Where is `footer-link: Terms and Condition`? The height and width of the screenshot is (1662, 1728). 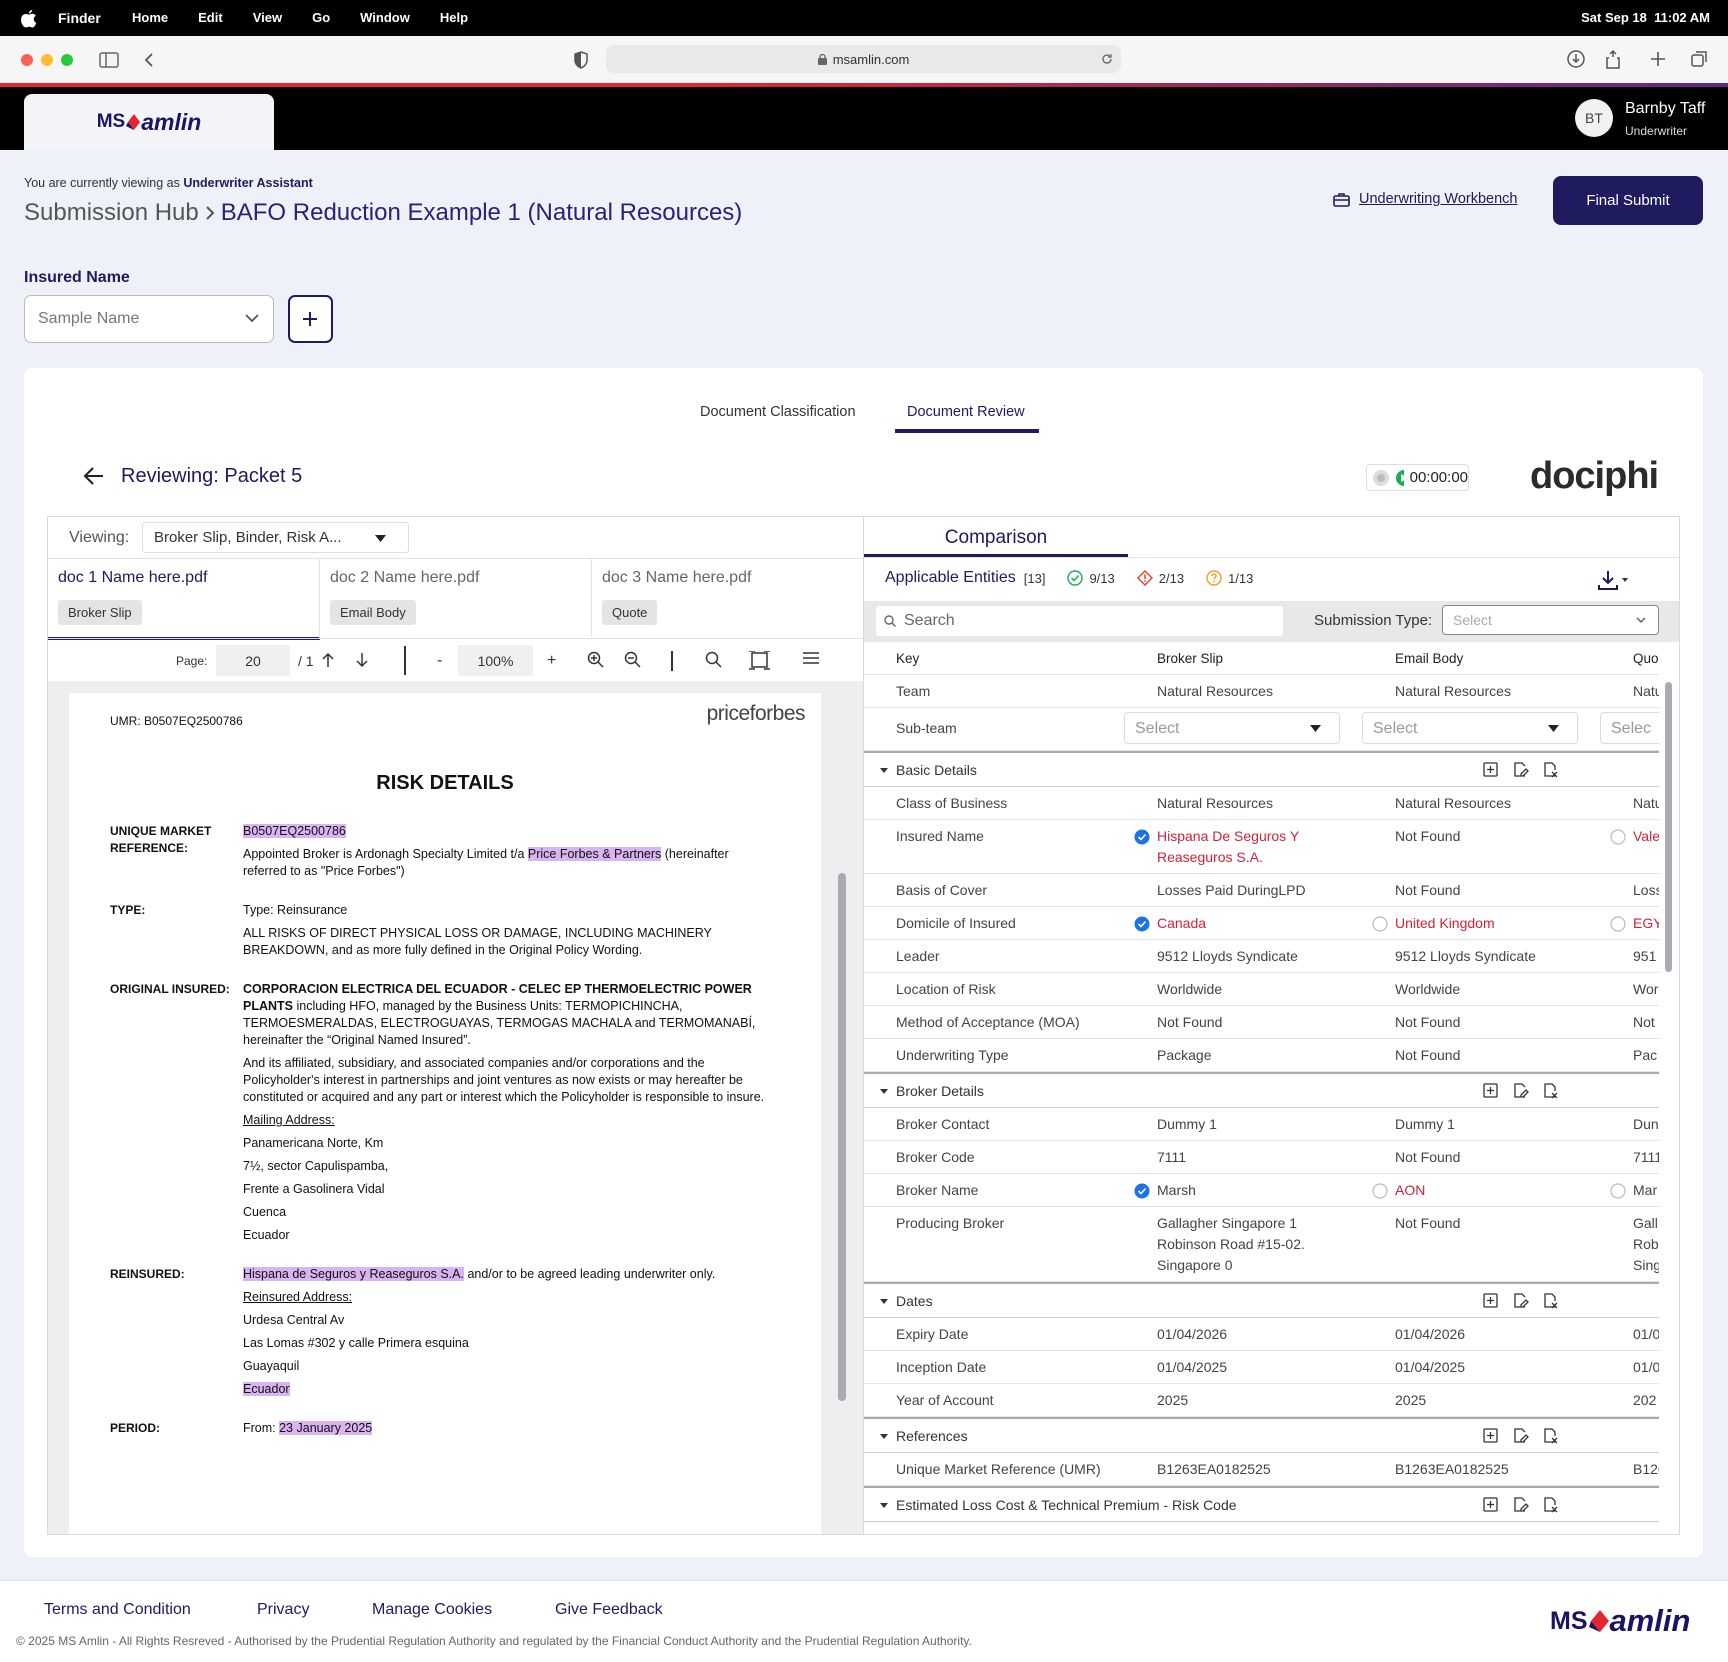
footer-link: Terms and Condition is located at coordinates (117, 1609).